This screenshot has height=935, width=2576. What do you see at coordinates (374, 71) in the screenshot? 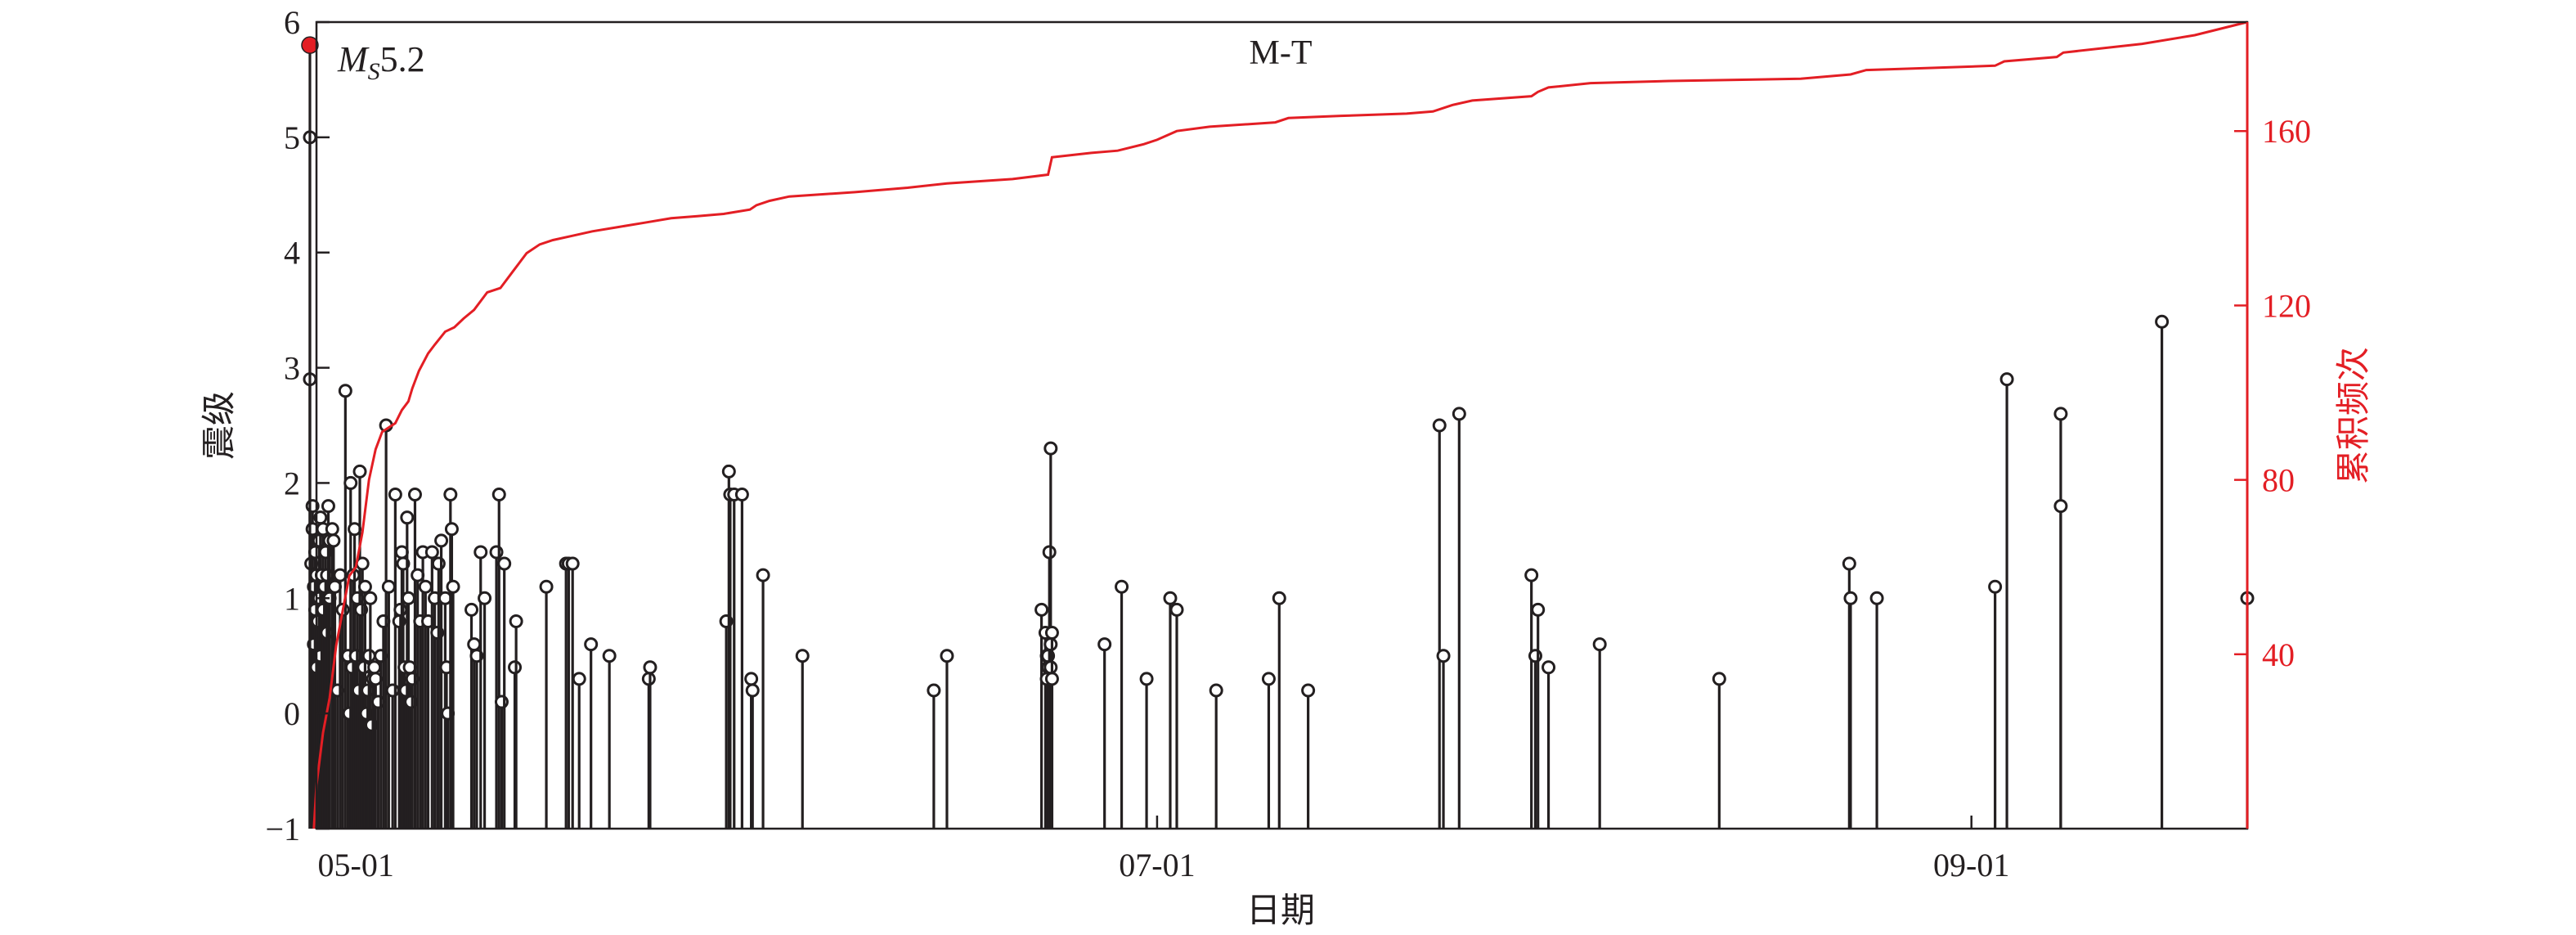
I see `mainshock-label-subscript: S` at bounding box center [374, 71].